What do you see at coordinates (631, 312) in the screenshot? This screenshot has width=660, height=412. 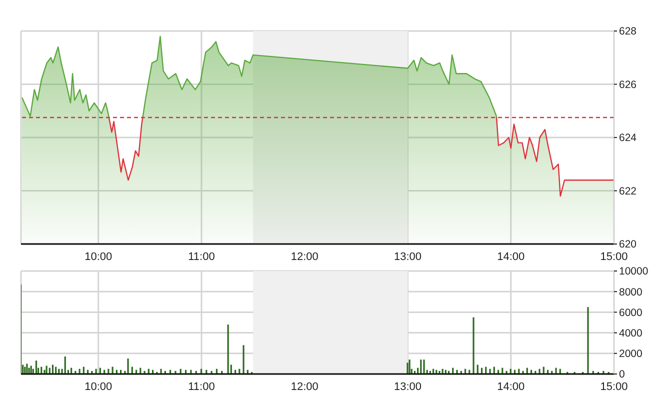 I see `y-tick-label: 6000` at bounding box center [631, 312].